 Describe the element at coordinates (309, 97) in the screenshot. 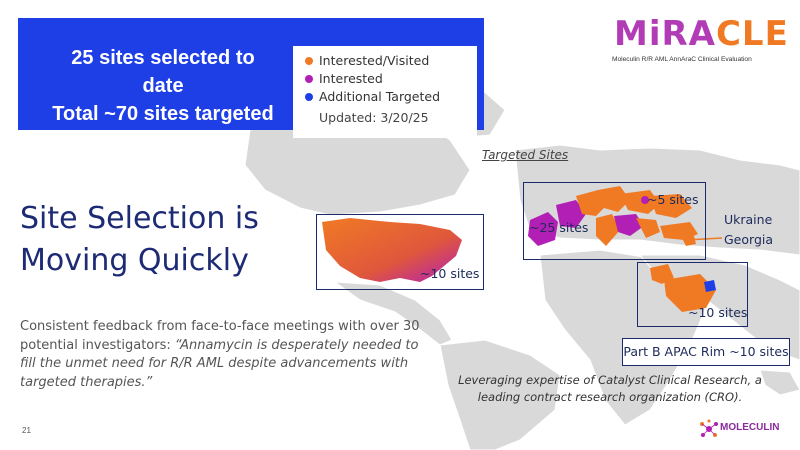

I see `blue-dot-icon` at that location.